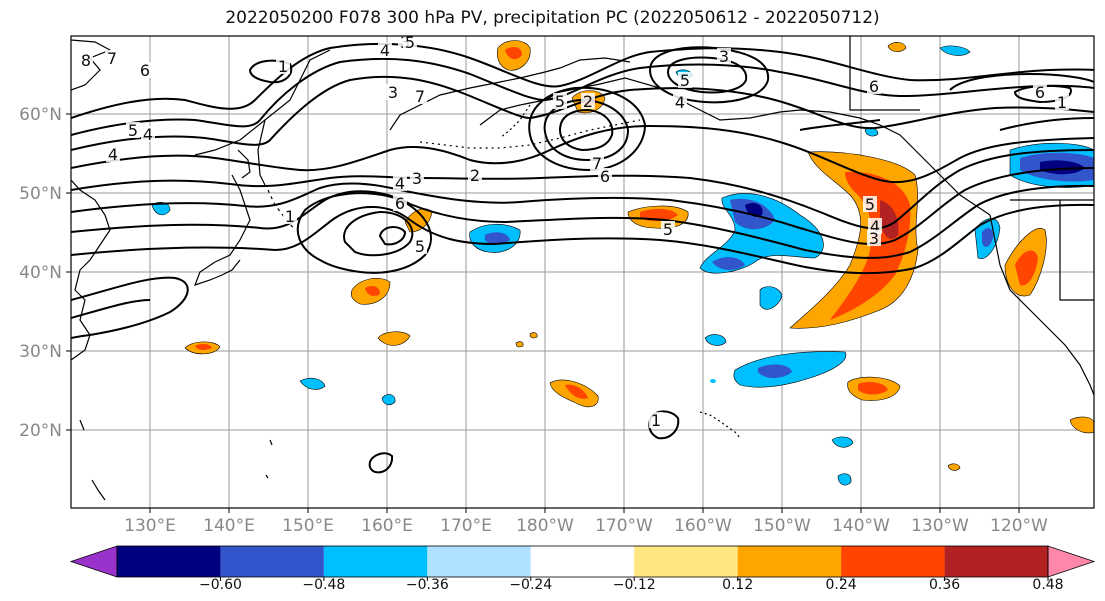 Image resolution: width=1105 pixels, height=601 pixels. What do you see at coordinates (229, 526) in the screenshot?
I see `longitude-label: 140°E` at bounding box center [229, 526].